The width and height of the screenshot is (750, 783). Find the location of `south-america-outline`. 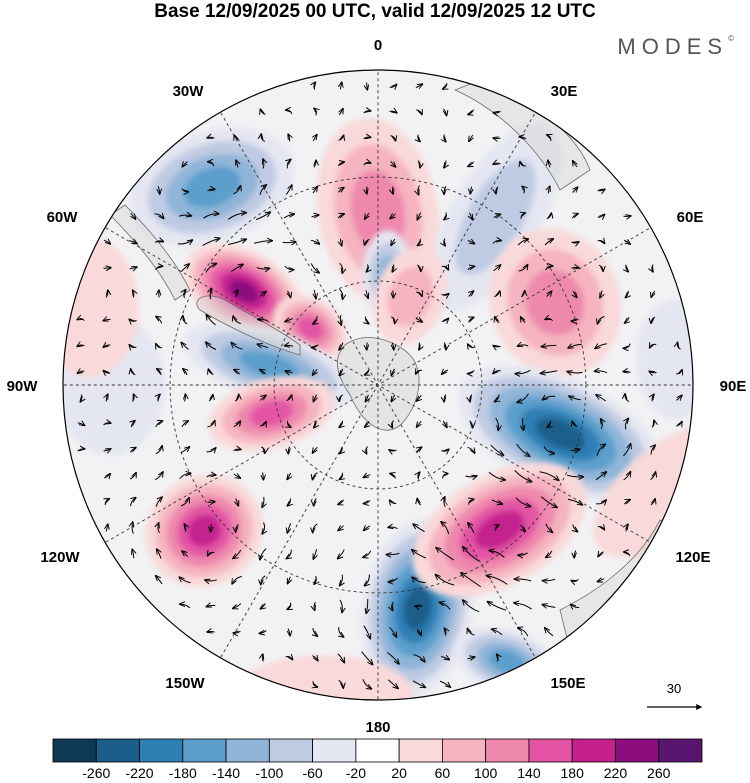

south-america-outline is located at coordinates (150, 252).